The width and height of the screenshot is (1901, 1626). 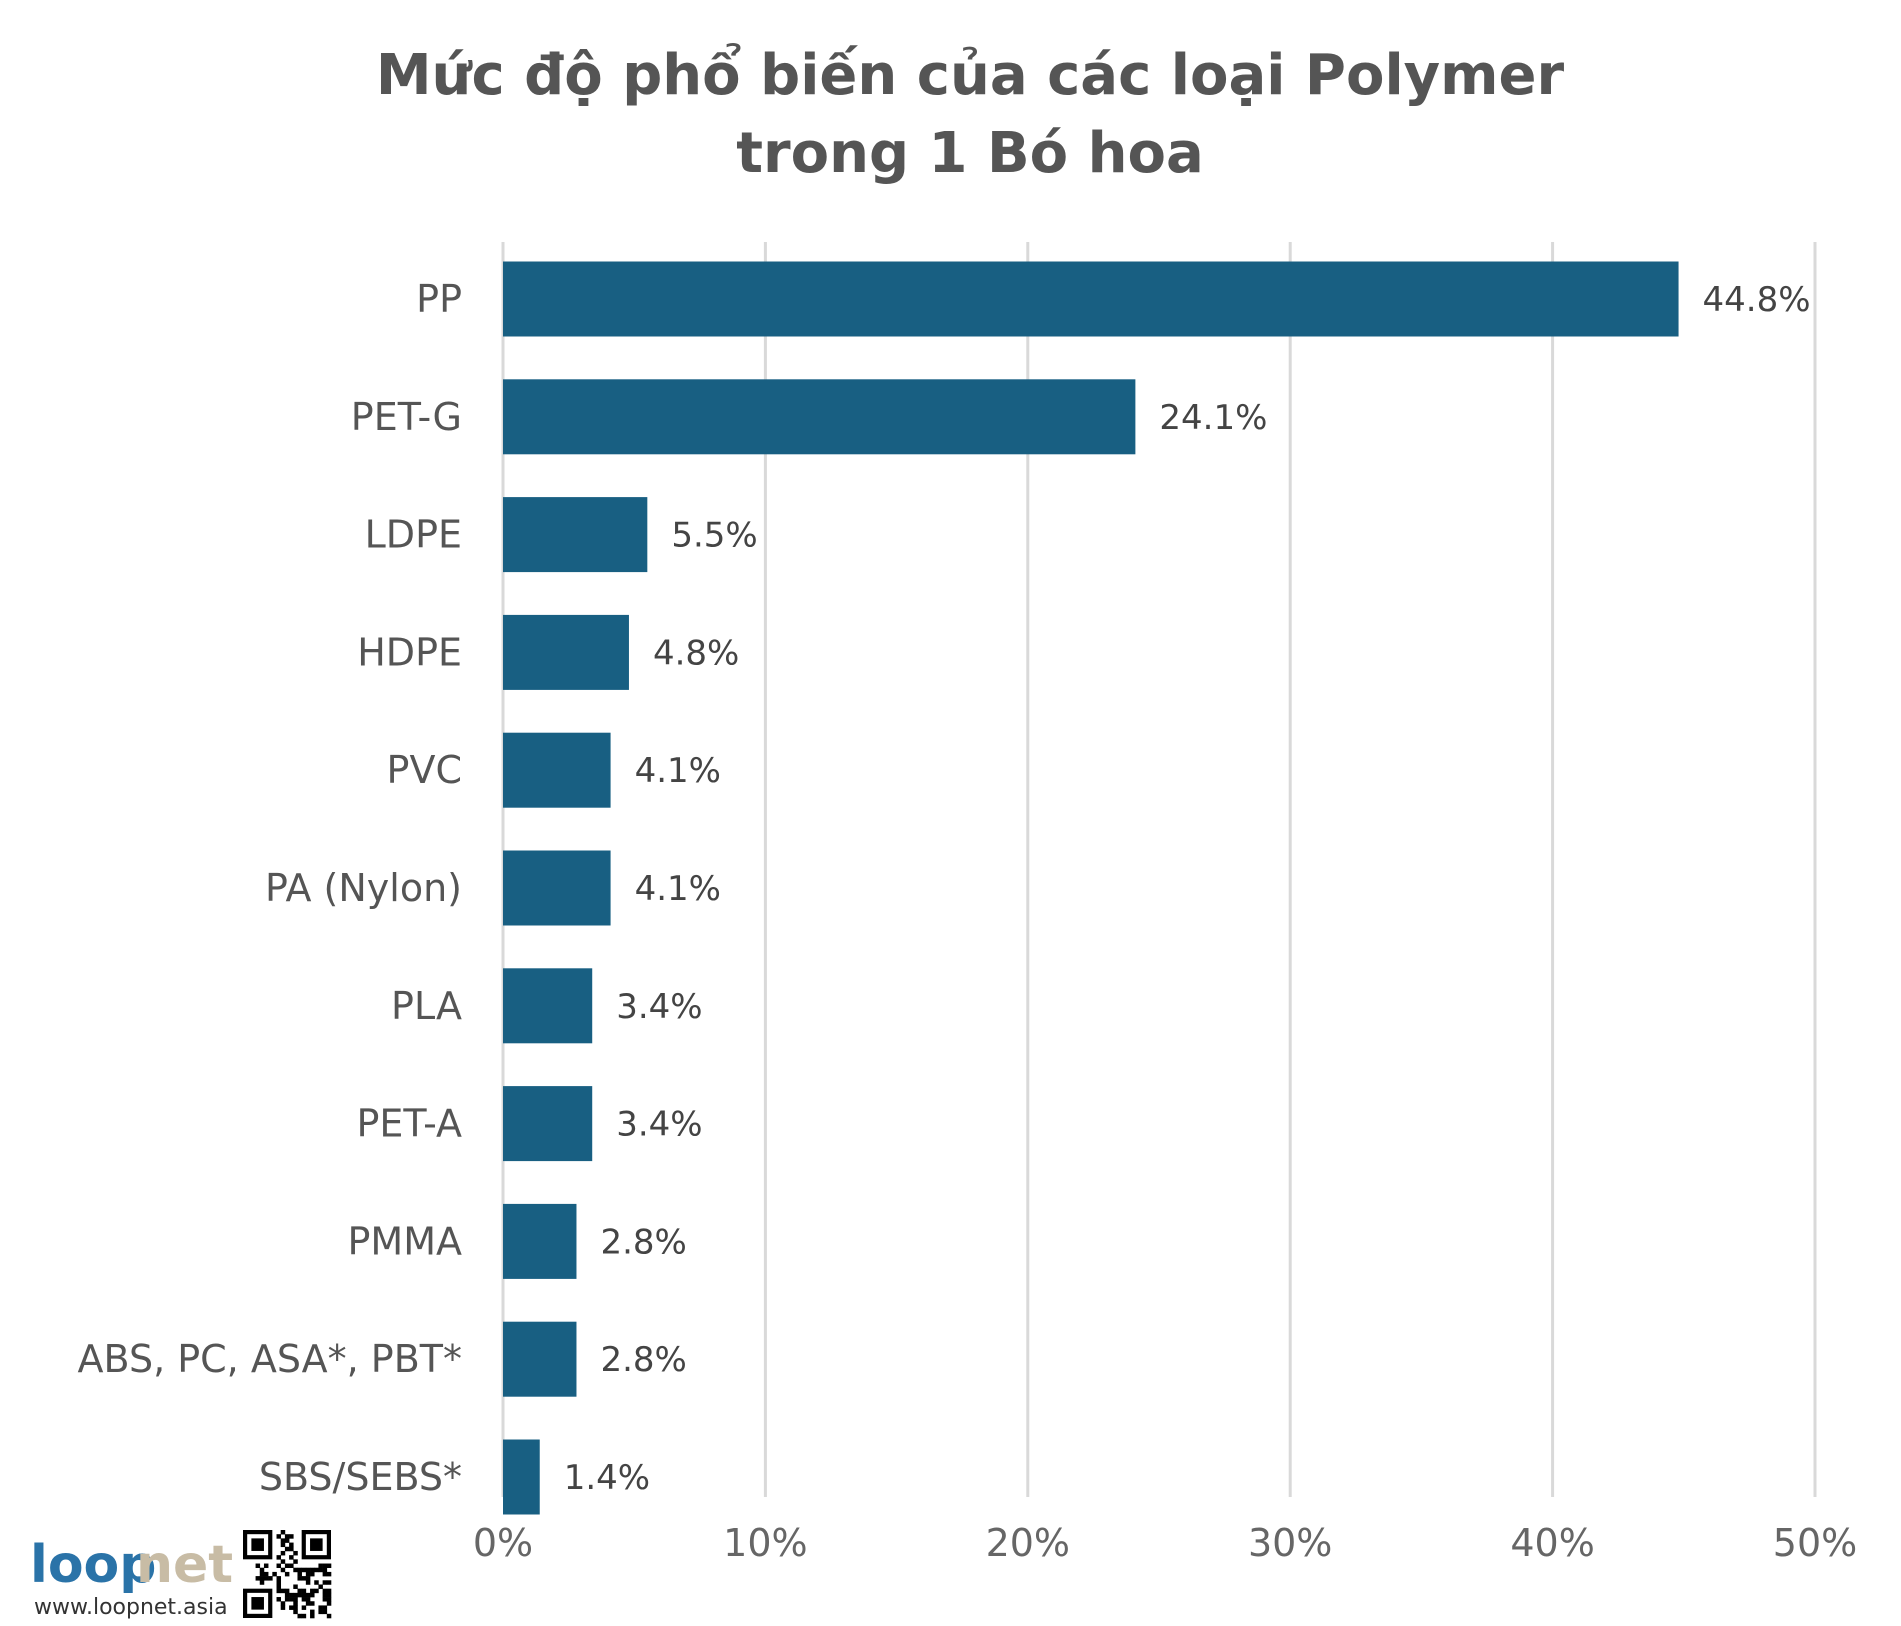 I want to click on qr-code-icon, so click(x=287, y=1574).